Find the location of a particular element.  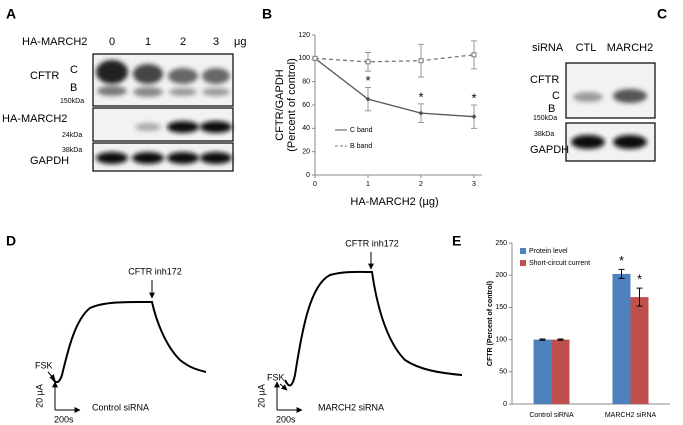

row-label: HA-MARCH2 is located at coordinates (54, 42).